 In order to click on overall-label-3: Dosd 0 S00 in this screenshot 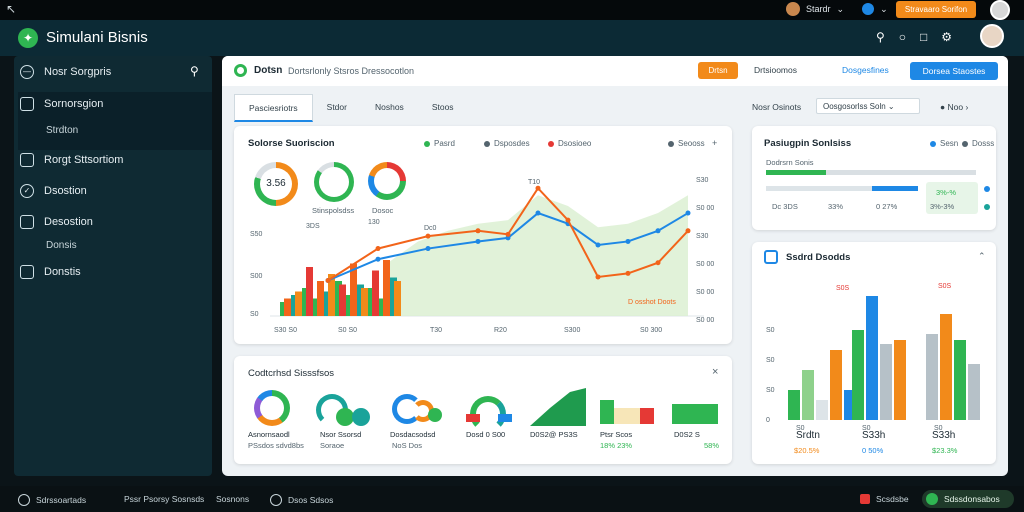, I will do `click(486, 434)`.